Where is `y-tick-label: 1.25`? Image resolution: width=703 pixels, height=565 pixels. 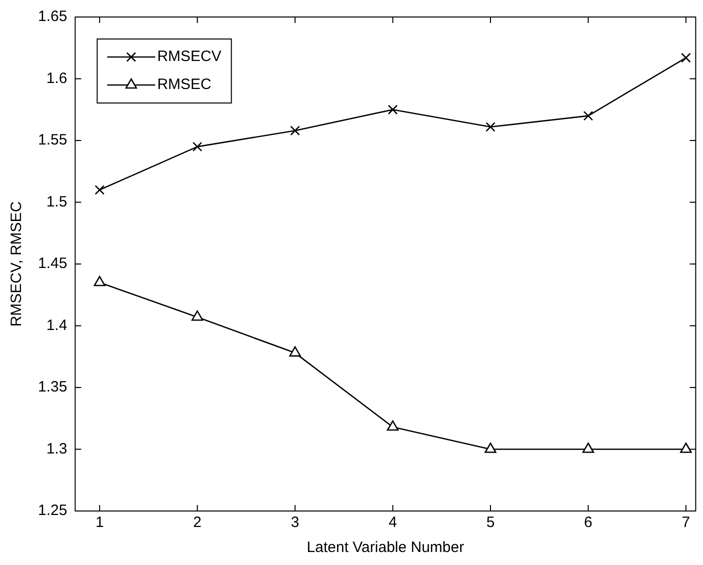
y-tick-label: 1.25 is located at coordinates (53, 511).